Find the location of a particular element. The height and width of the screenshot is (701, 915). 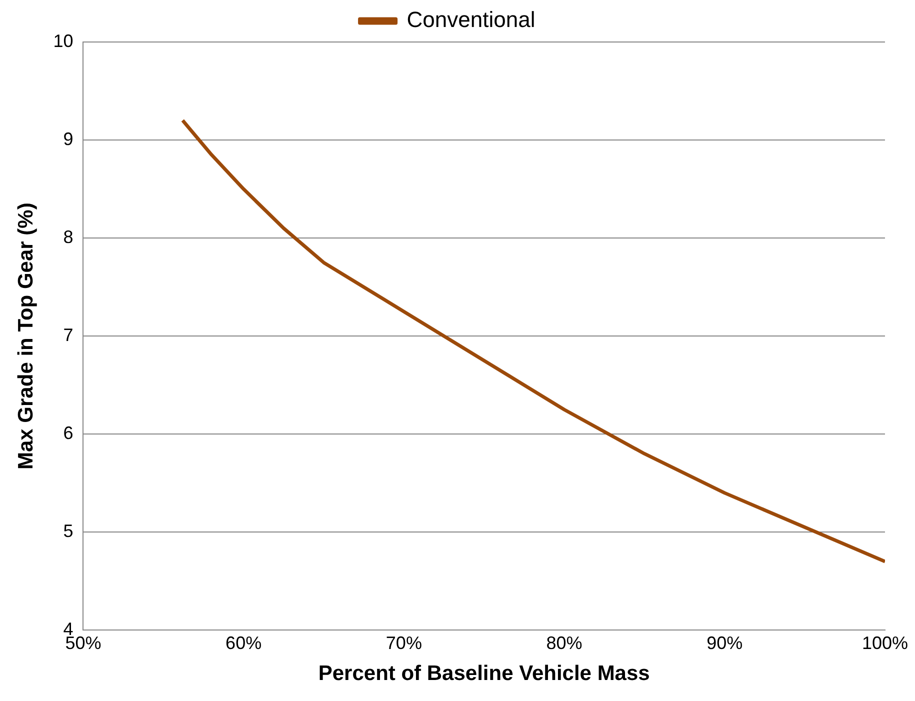

y-tick-label: 8 is located at coordinates (68, 237).